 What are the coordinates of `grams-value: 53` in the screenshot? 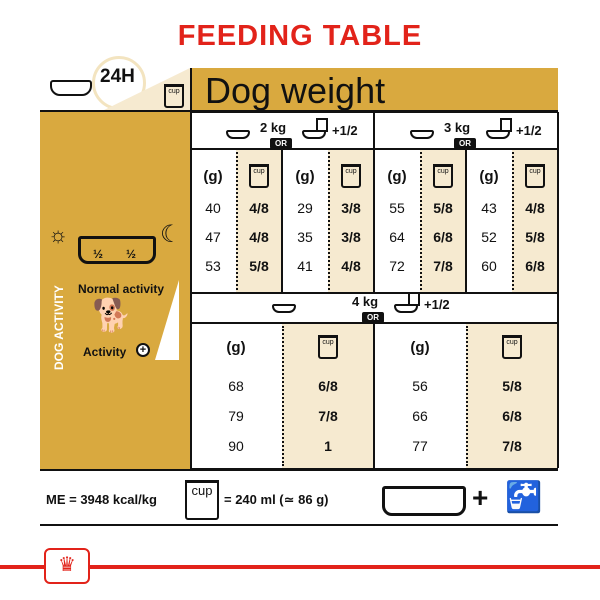 It's located at (213, 266).